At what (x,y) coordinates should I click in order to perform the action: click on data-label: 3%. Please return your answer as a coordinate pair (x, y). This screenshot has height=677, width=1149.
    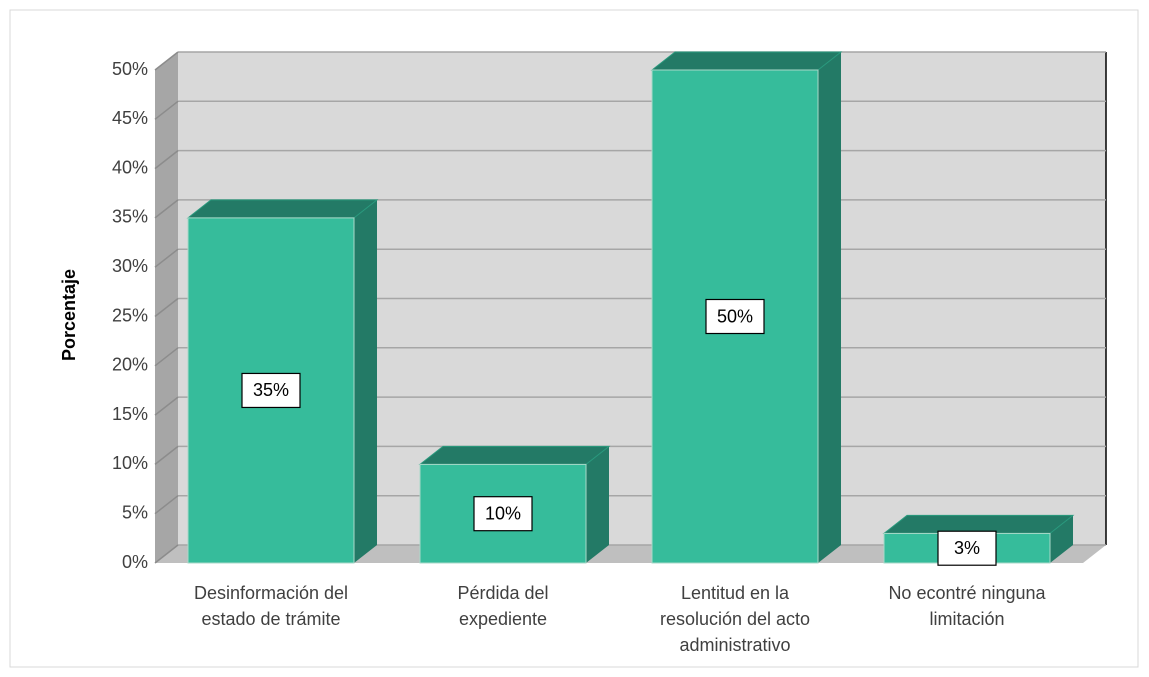
    Looking at the image, I should click on (967, 548).